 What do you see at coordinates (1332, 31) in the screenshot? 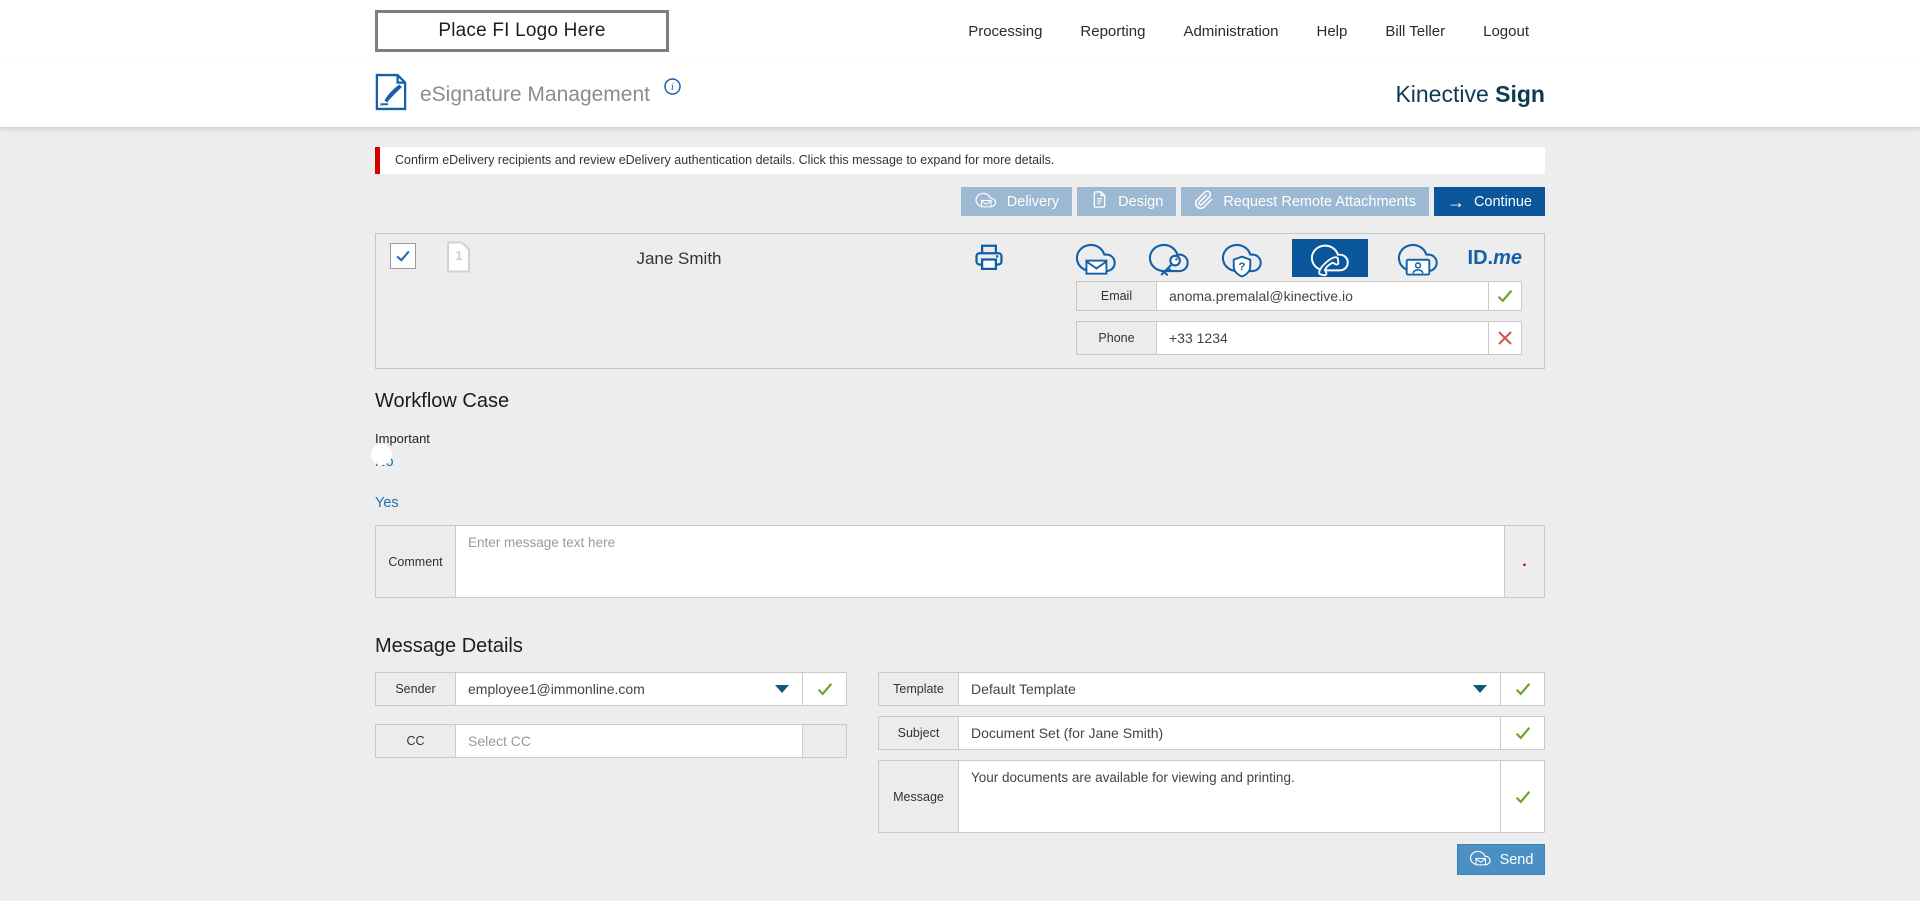
I see `nav-help: Help` at bounding box center [1332, 31].